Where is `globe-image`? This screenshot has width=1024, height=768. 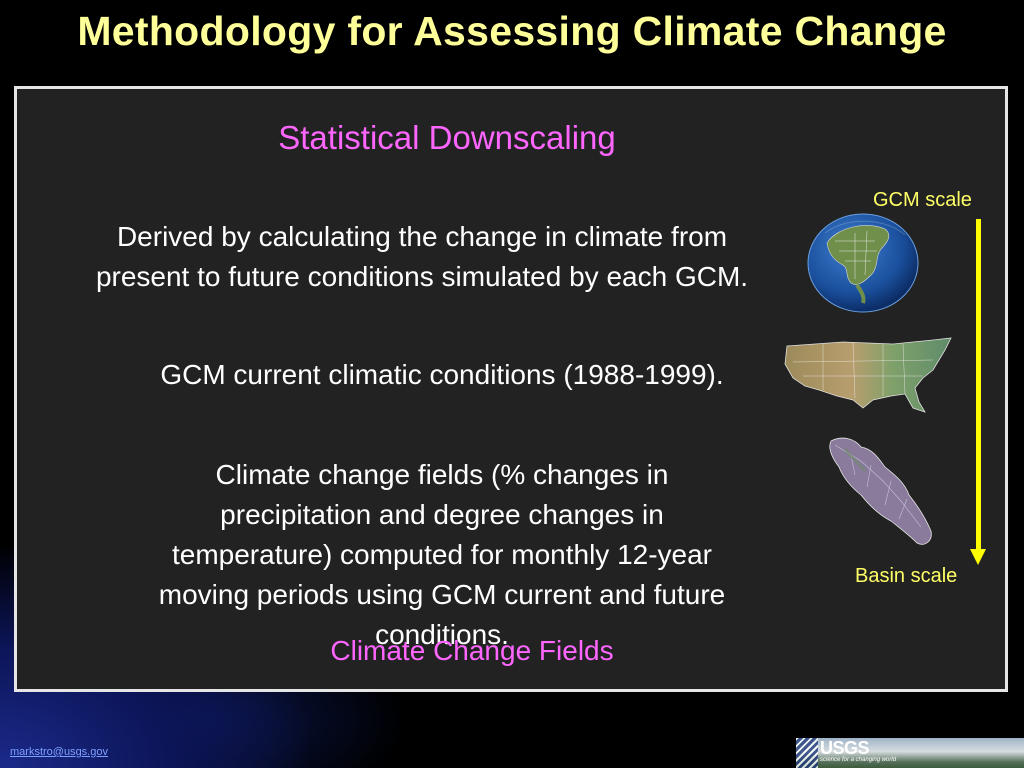
globe-image is located at coordinates (863, 263).